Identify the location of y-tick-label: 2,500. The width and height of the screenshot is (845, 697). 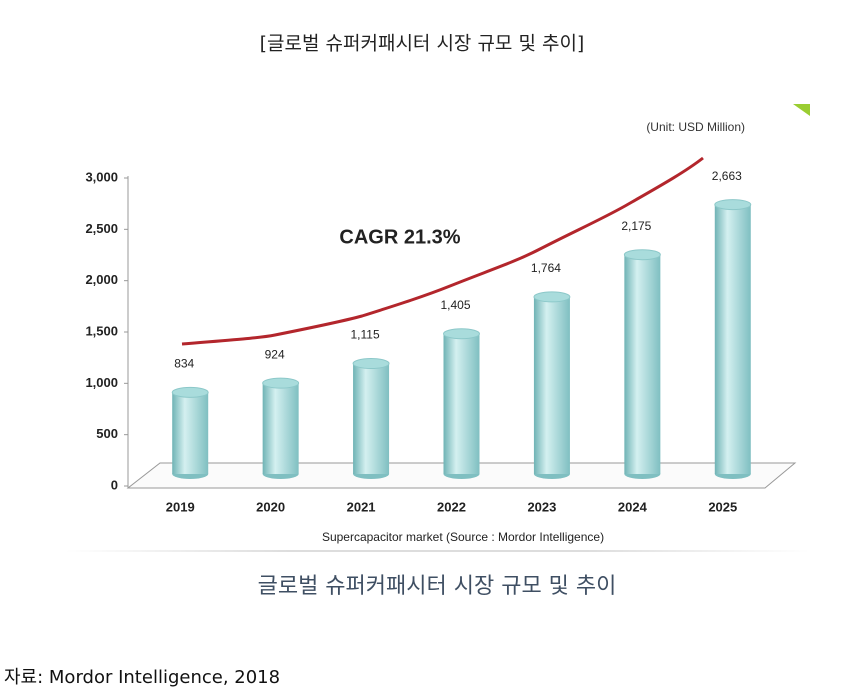
(101, 228).